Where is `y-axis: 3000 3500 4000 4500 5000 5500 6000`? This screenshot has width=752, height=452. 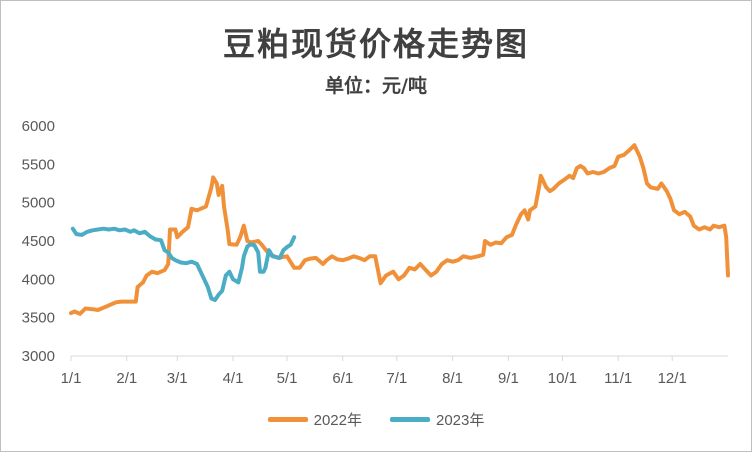
y-axis: 3000 3500 4000 4500 5000 5500 6000 is located at coordinates (38, 241).